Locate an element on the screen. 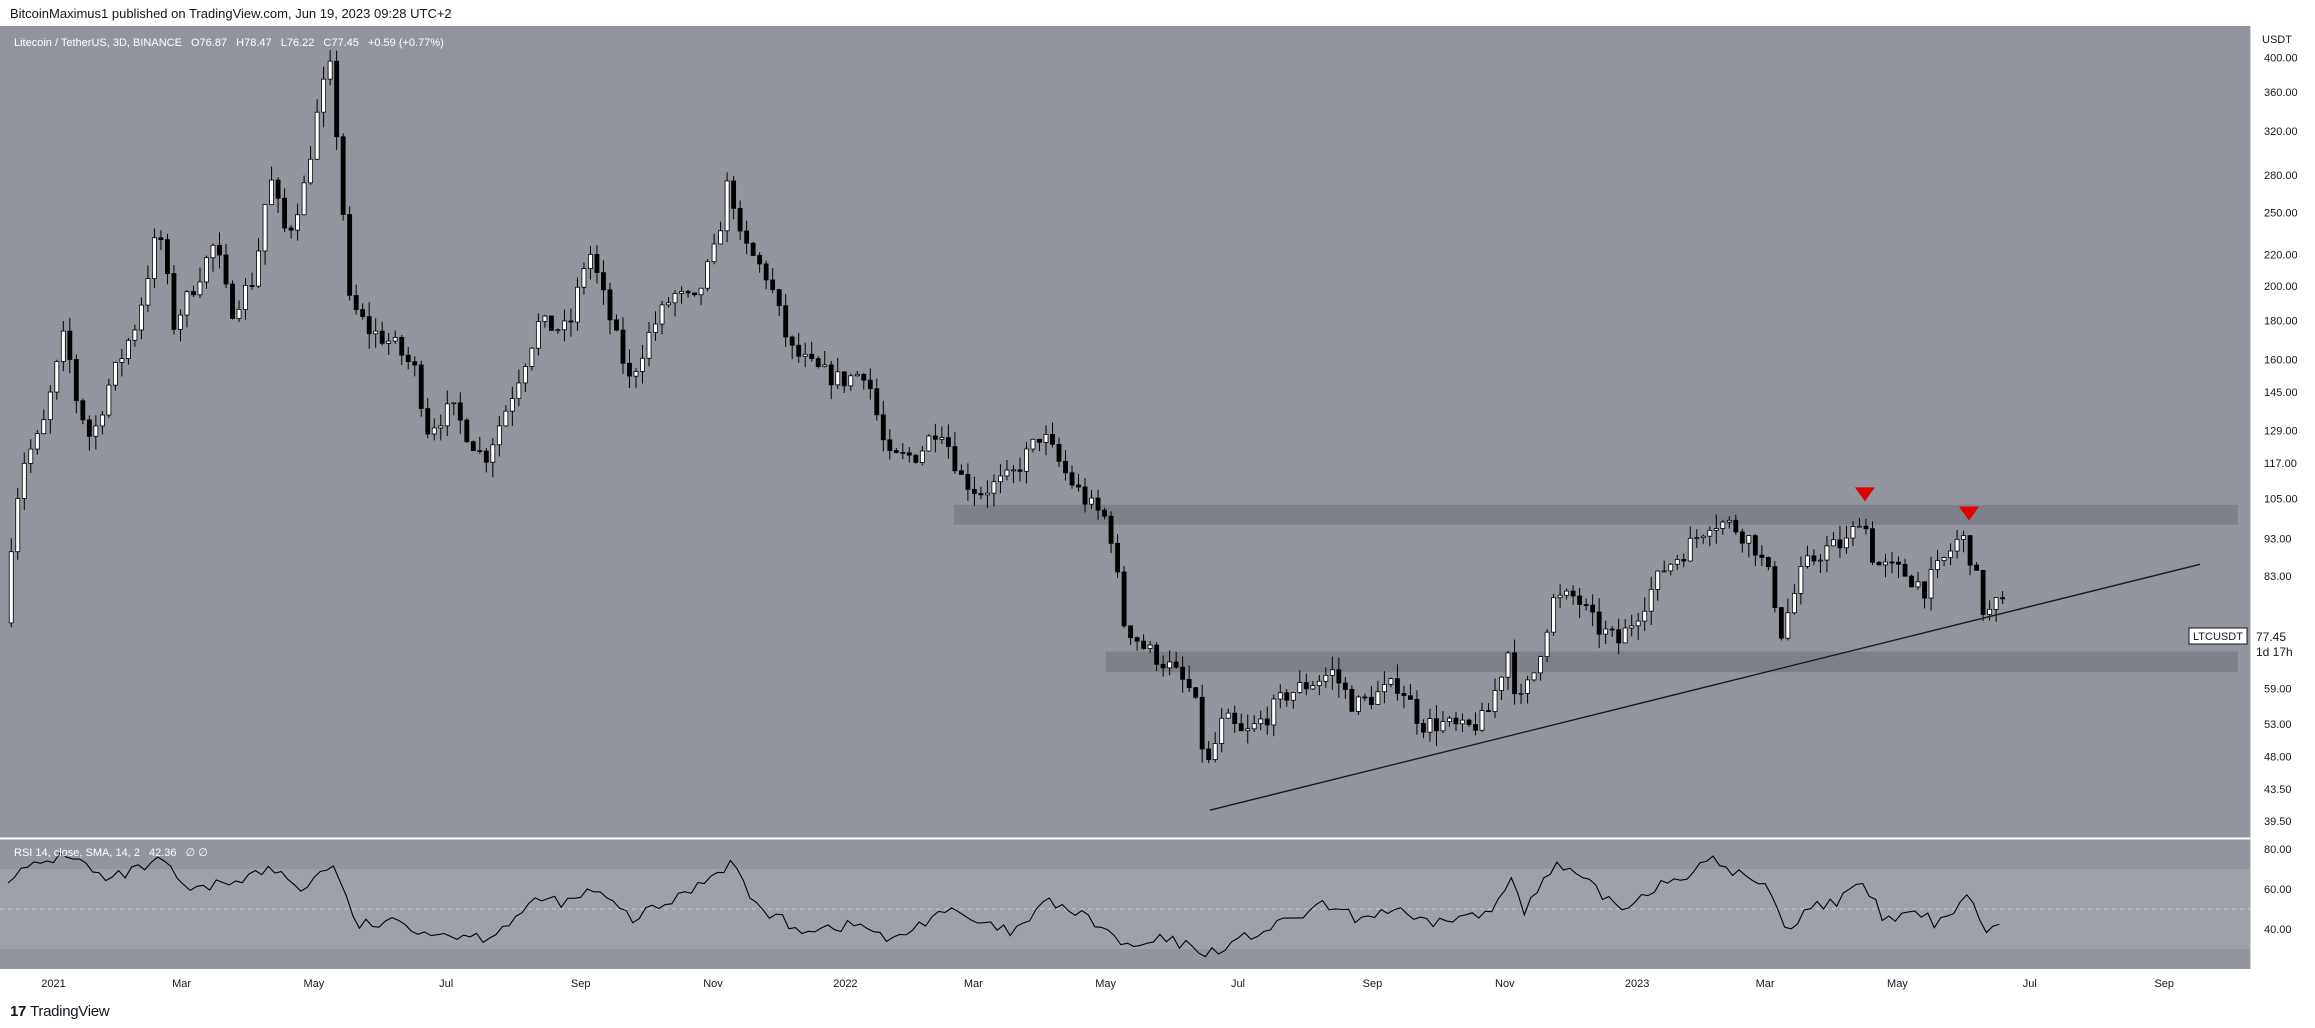 This screenshot has height=1028, width=2315. bar-countdown: 1d 17h is located at coordinates (2274, 652).